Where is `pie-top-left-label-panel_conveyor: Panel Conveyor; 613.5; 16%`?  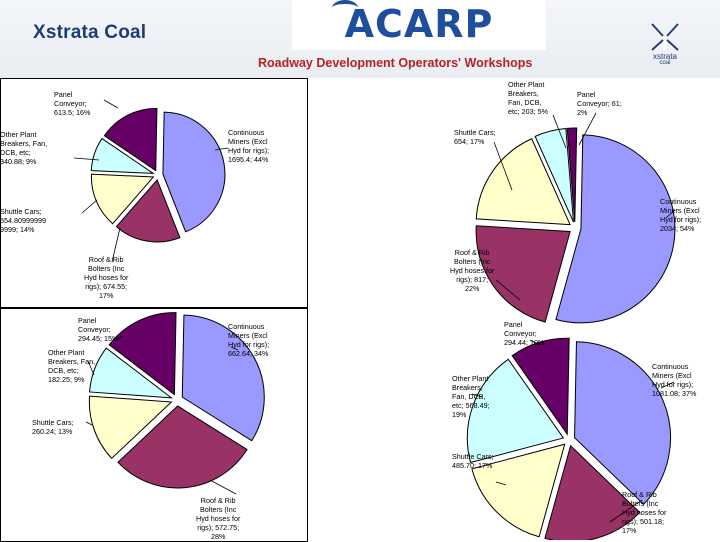
pie-top-left-label-panel_conveyor: Panel Conveyor; 613.5; 16% is located at coordinates (72, 103).